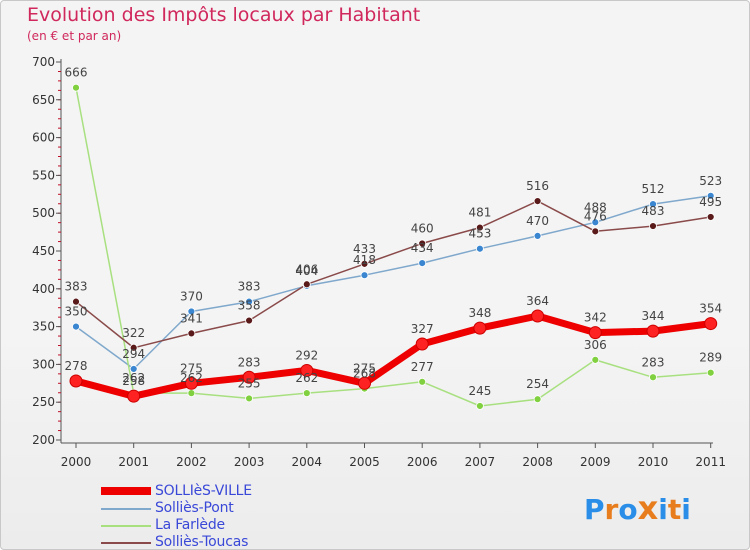 The height and width of the screenshot is (550, 750). I want to click on data-label: 327, so click(422, 329).